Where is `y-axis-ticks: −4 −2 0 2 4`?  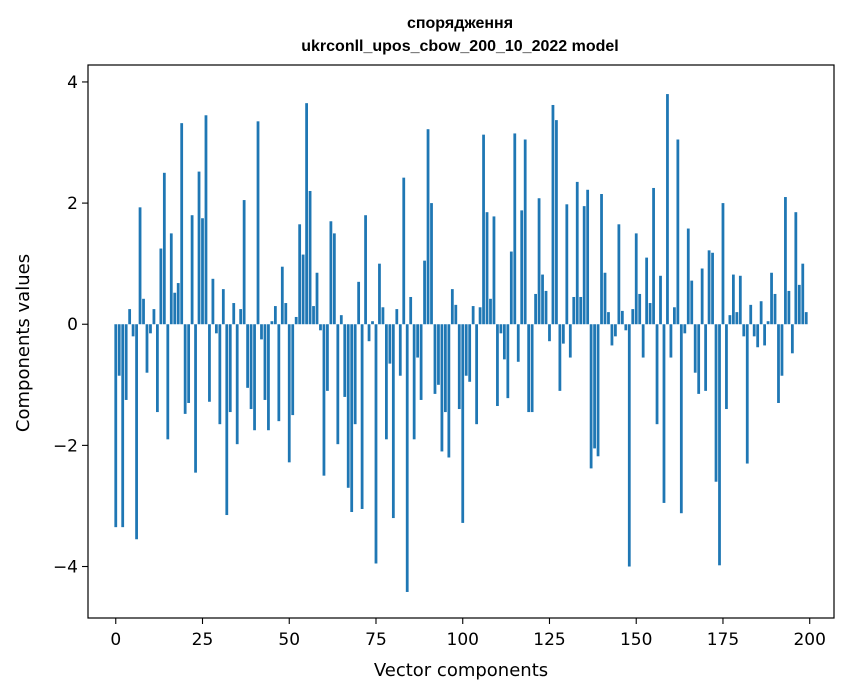
y-axis-ticks: −4 −2 0 2 4 is located at coordinates (70, 325).